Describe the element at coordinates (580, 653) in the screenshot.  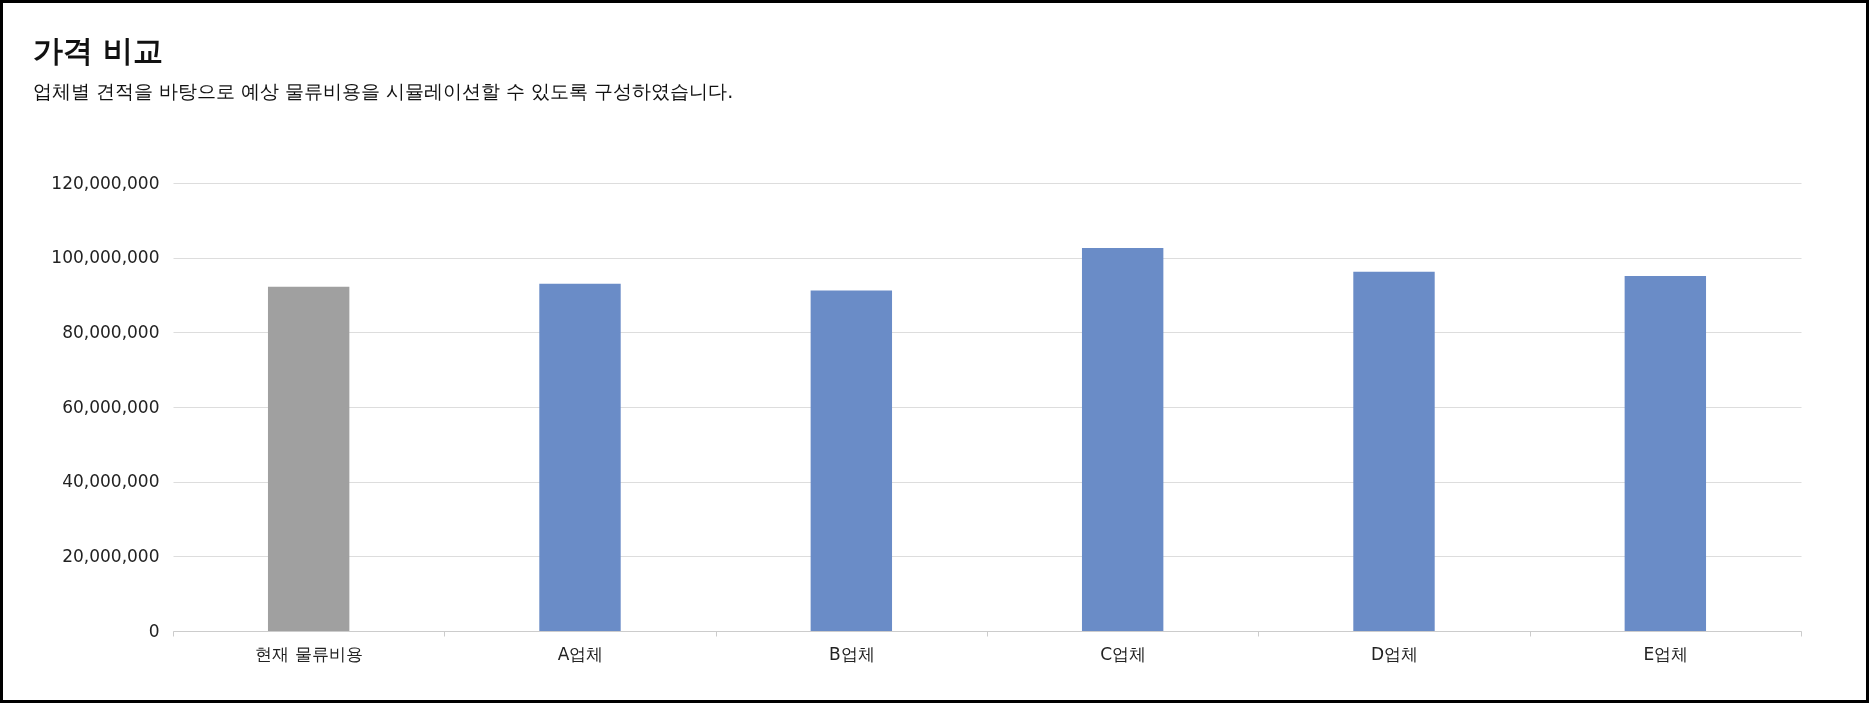
I see `x-tick-label: A업체` at that location.